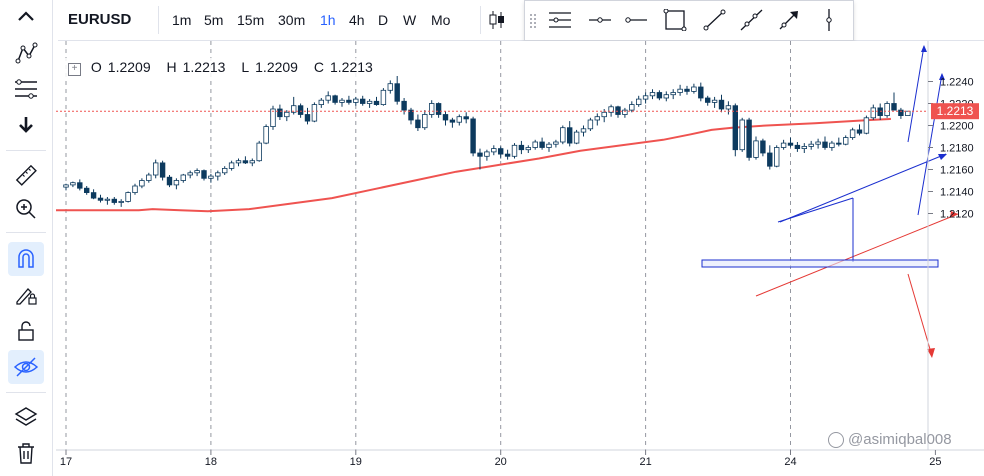 The image size is (984, 476). Describe the element at coordinates (410, 20) in the screenshot. I see `timeframe-w: W` at that location.